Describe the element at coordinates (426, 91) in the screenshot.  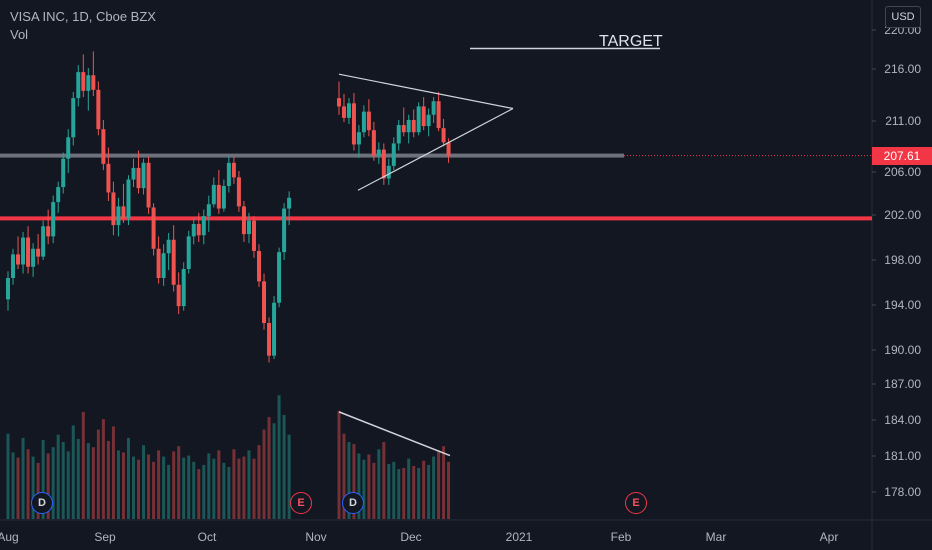
I see `triangle-upper-line` at that location.